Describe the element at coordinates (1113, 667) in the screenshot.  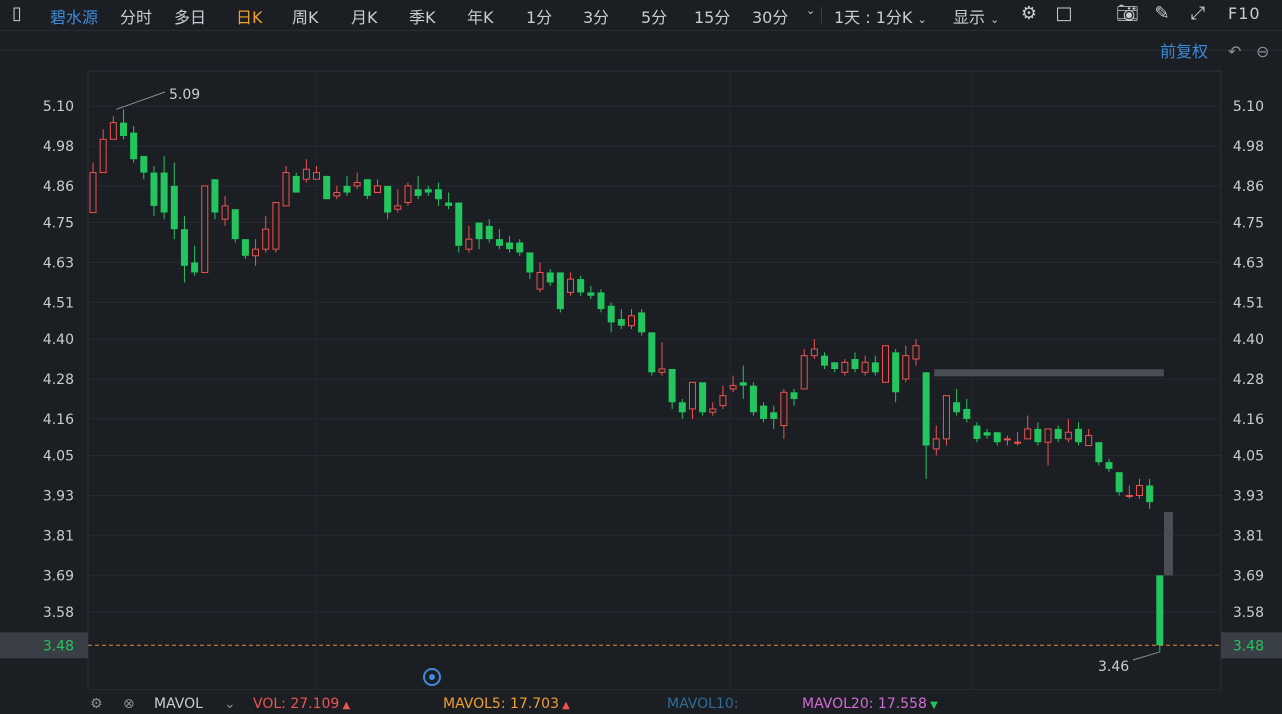
I see `low-price-label: 3.46` at that location.